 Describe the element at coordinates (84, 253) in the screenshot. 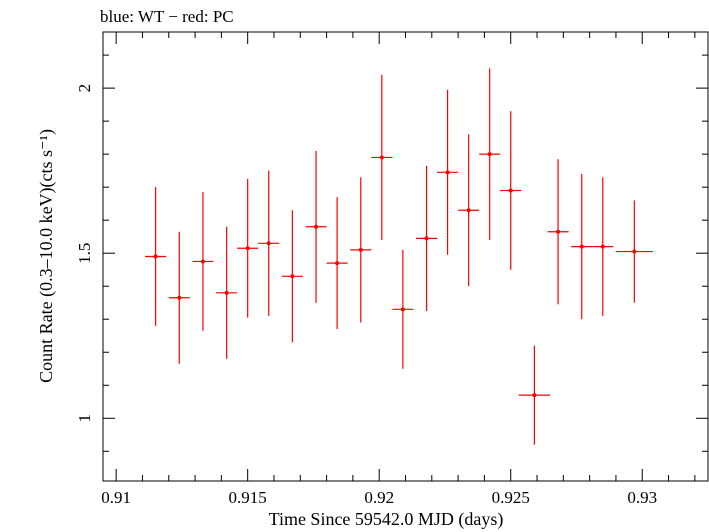

I see `y-tick-label: 1.5` at that location.